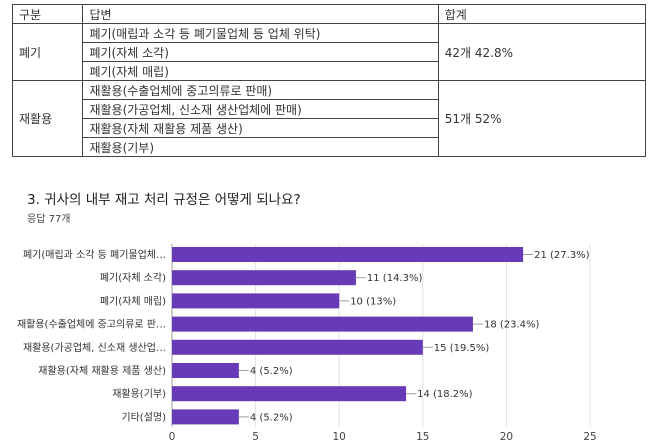 The height and width of the screenshot is (446, 658). I want to click on value-label: 21 (27.3%), so click(562, 255).